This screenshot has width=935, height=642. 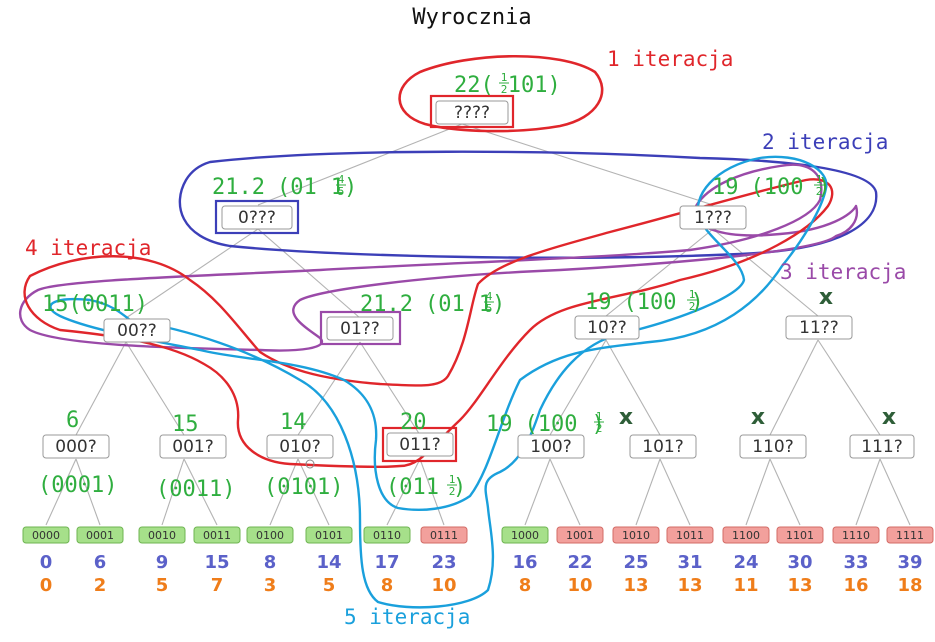 I want to click on edge-n10-n101, so click(x=633, y=387).